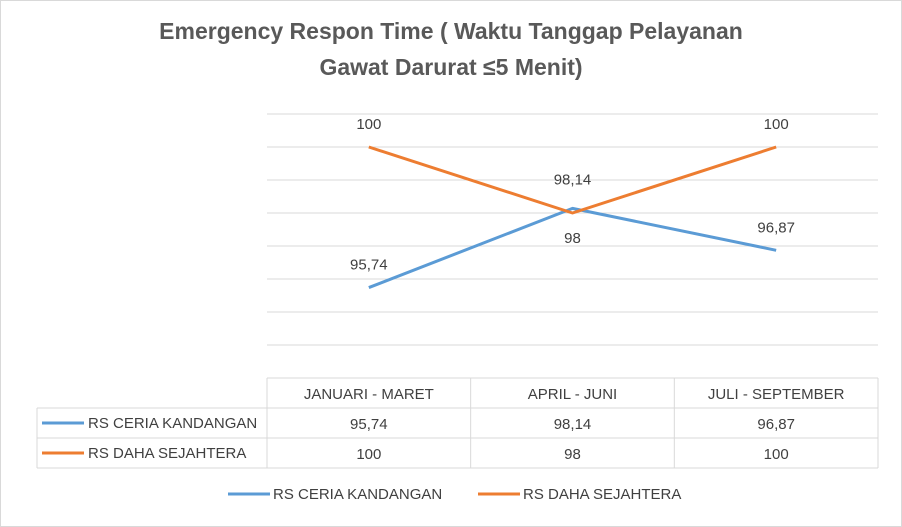 The image size is (902, 527). I want to click on data-label: 98, so click(572, 238).